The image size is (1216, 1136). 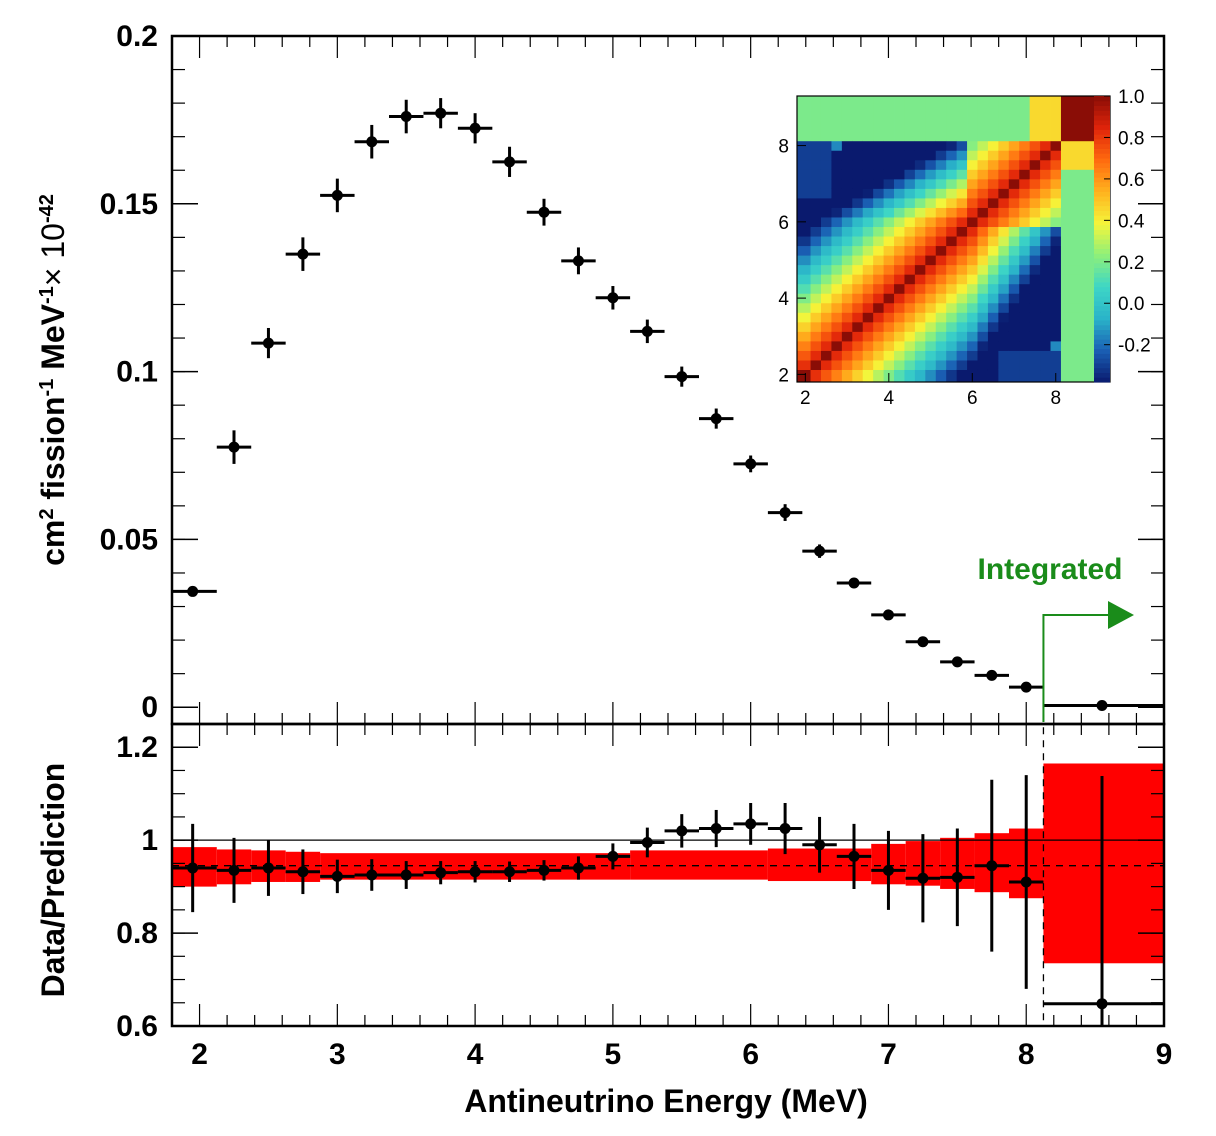 What do you see at coordinates (1131, 180) in the screenshot?
I see `colorbar-tick-label: 0.6` at bounding box center [1131, 180].